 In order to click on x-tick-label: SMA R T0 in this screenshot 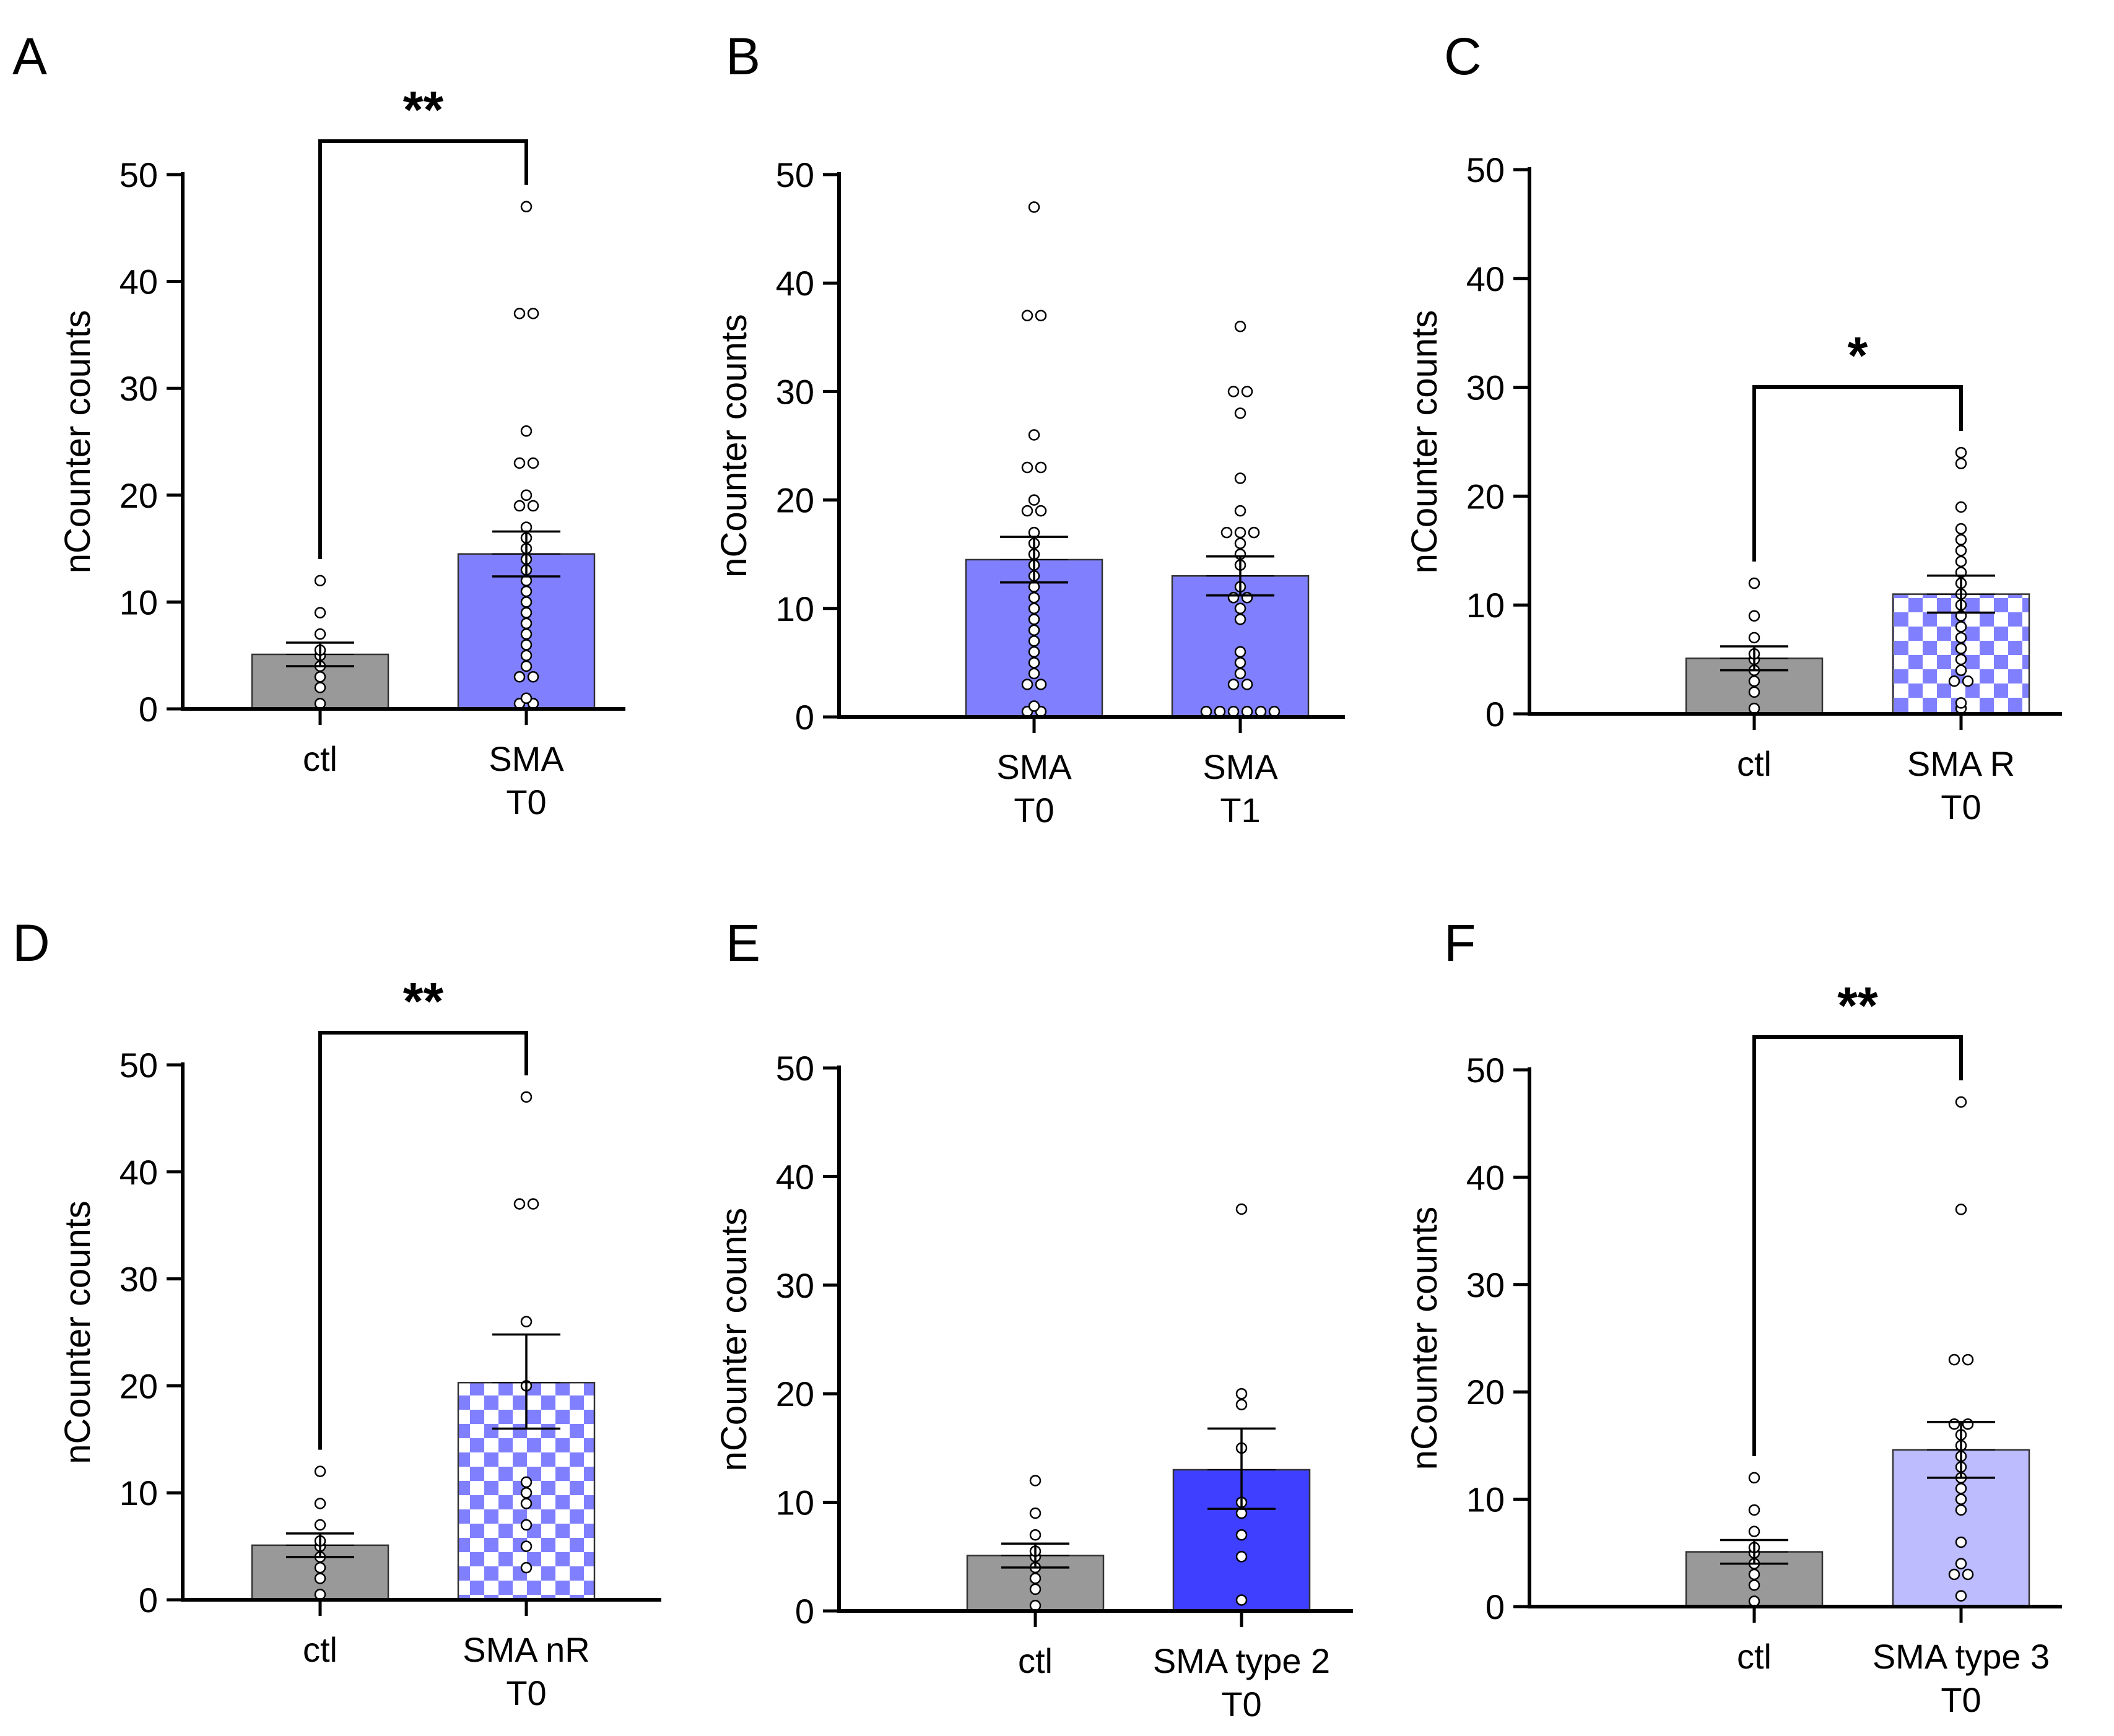, I will do `click(1961, 785)`.